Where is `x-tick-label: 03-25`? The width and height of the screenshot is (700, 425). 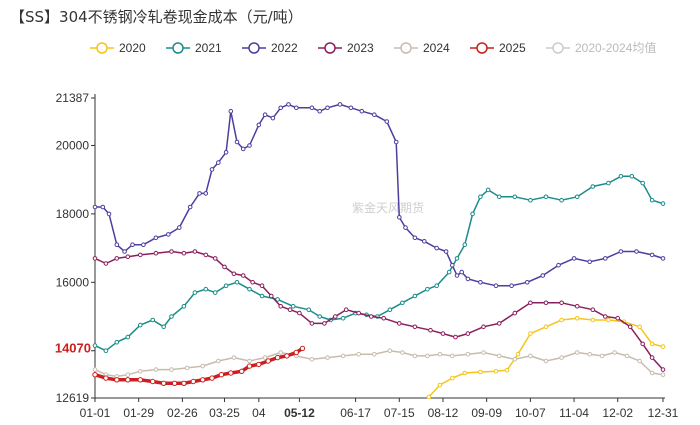
x-tick-label: 03-25 is located at coordinates (224, 413).